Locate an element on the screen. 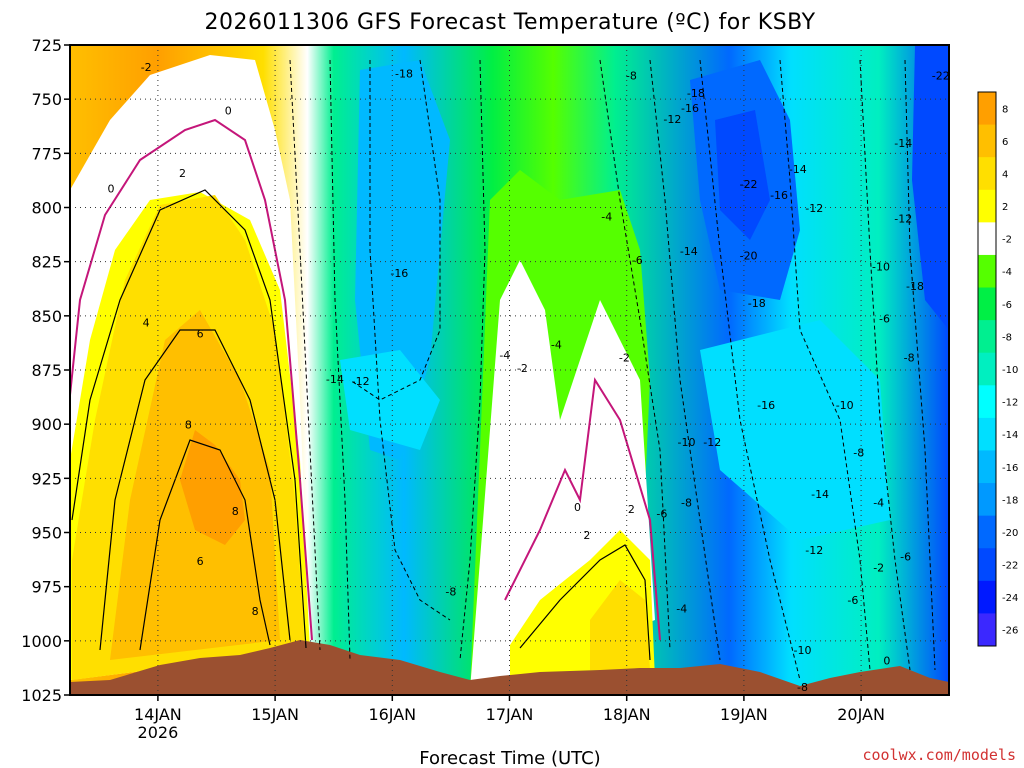 This screenshot has width=1024, height=768. y-tick-label: 975 is located at coordinates (46, 587).